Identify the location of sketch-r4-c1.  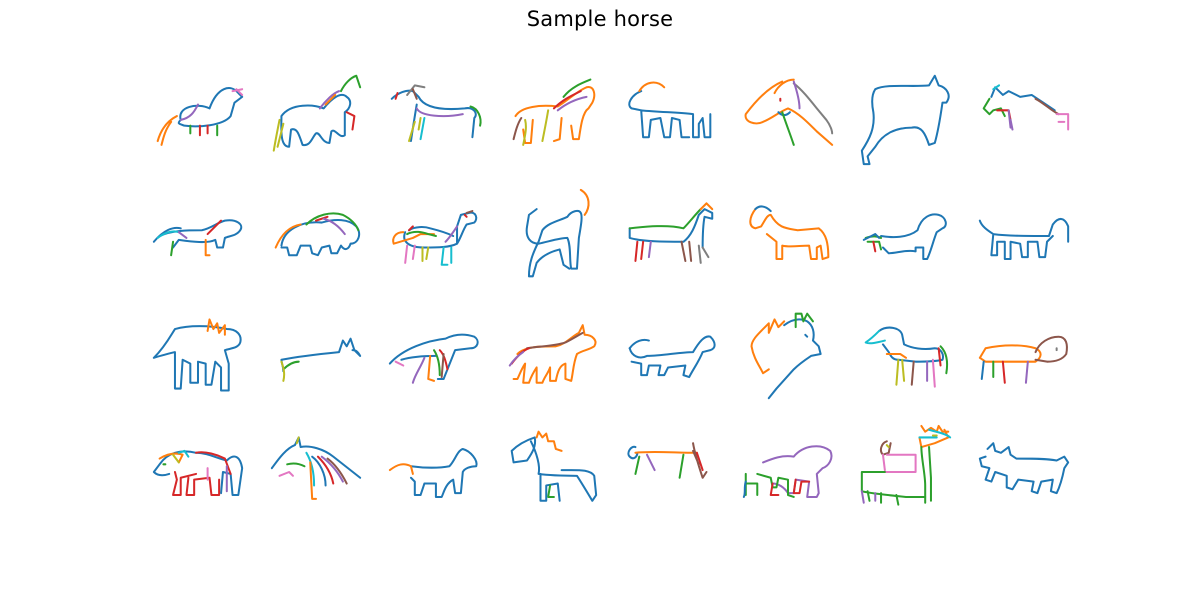
(198, 472).